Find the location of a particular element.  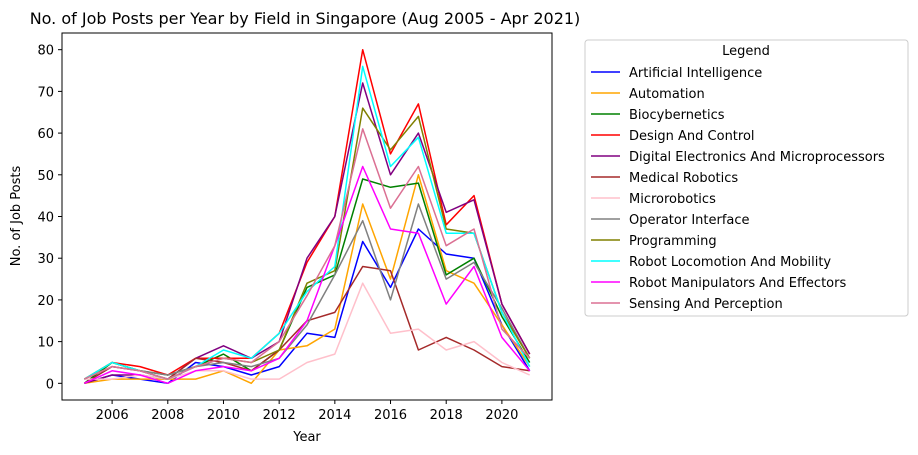

y-tick-label: 60 is located at coordinates (45, 134).